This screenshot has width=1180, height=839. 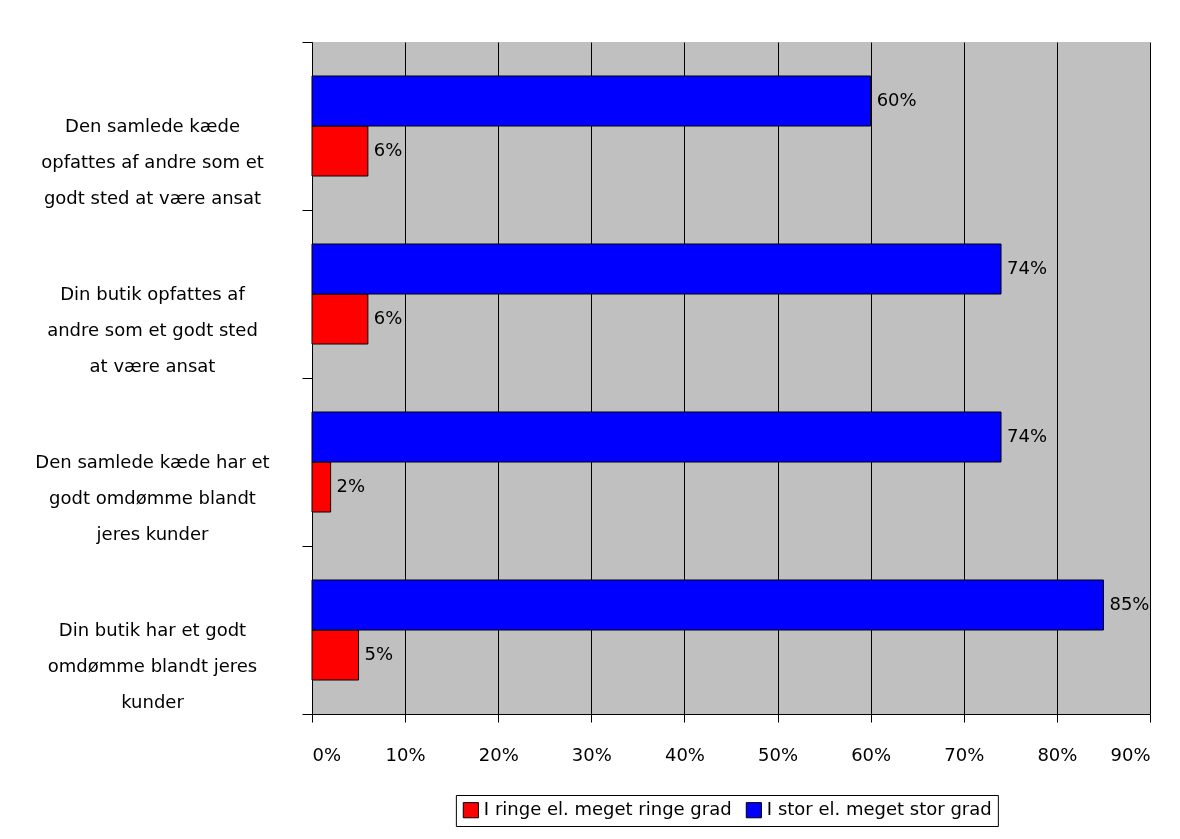 What do you see at coordinates (1057, 754) in the screenshot?
I see `x-tick-label: 80%` at bounding box center [1057, 754].